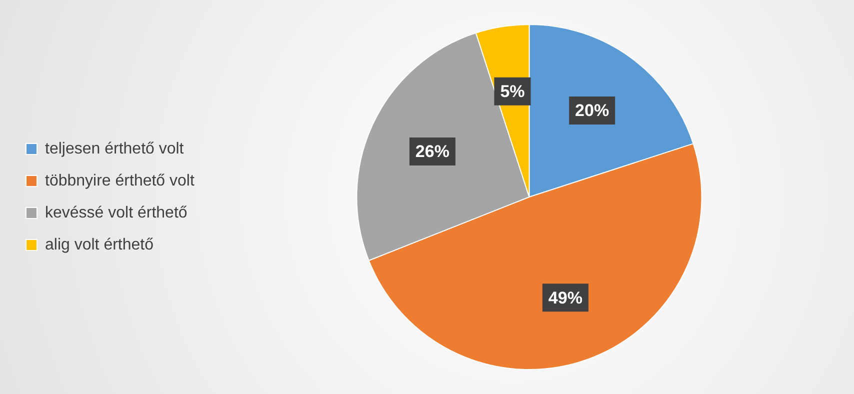 The image size is (854, 394). What do you see at coordinates (512, 92) in the screenshot?
I see `data-label: 5%` at bounding box center [512, 92].